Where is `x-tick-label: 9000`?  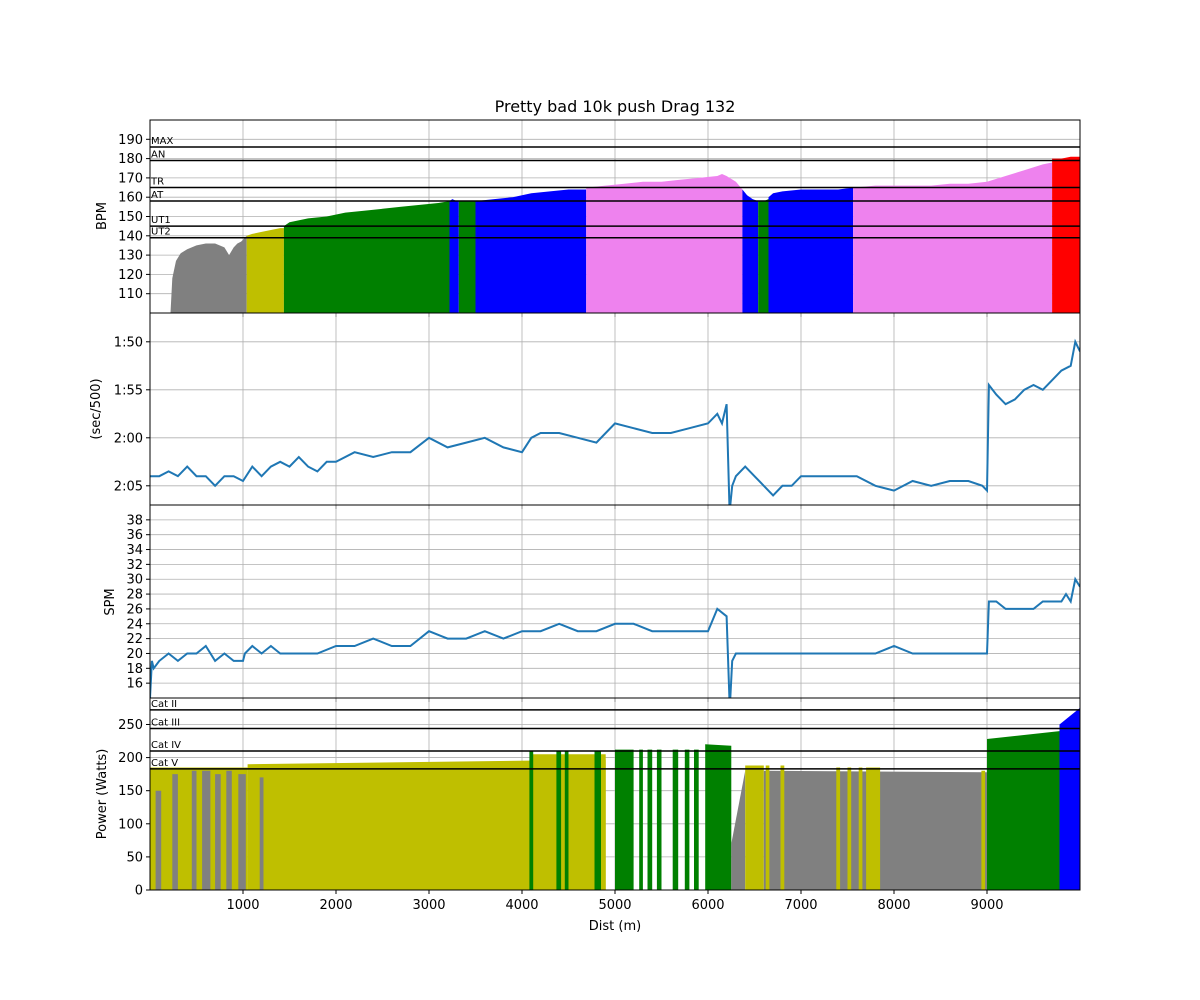 x-tick-label: 9000 is located at coordinates (986, 905).